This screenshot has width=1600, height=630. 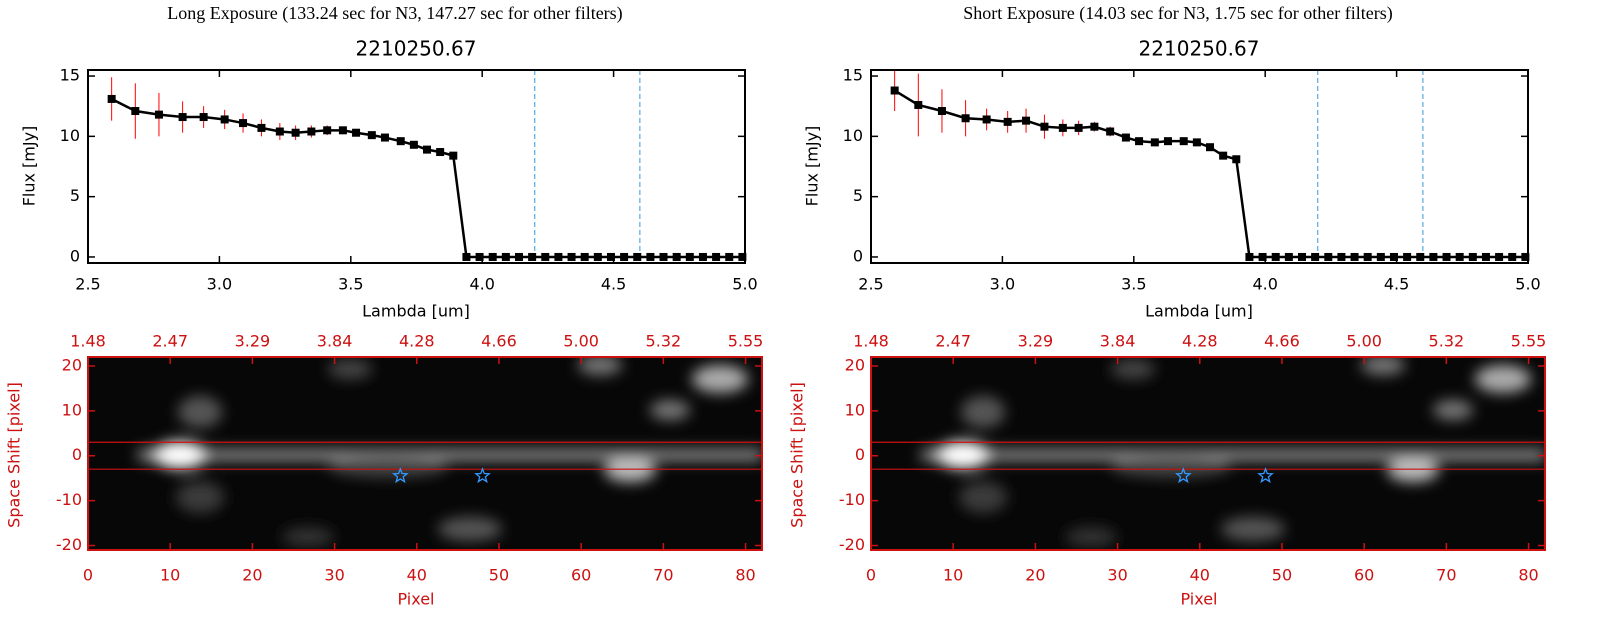 What do you see at coordinates (219, 284) in the screenshot?
I see `x-tick-label: 3.0` at bounding box center [219, 284].